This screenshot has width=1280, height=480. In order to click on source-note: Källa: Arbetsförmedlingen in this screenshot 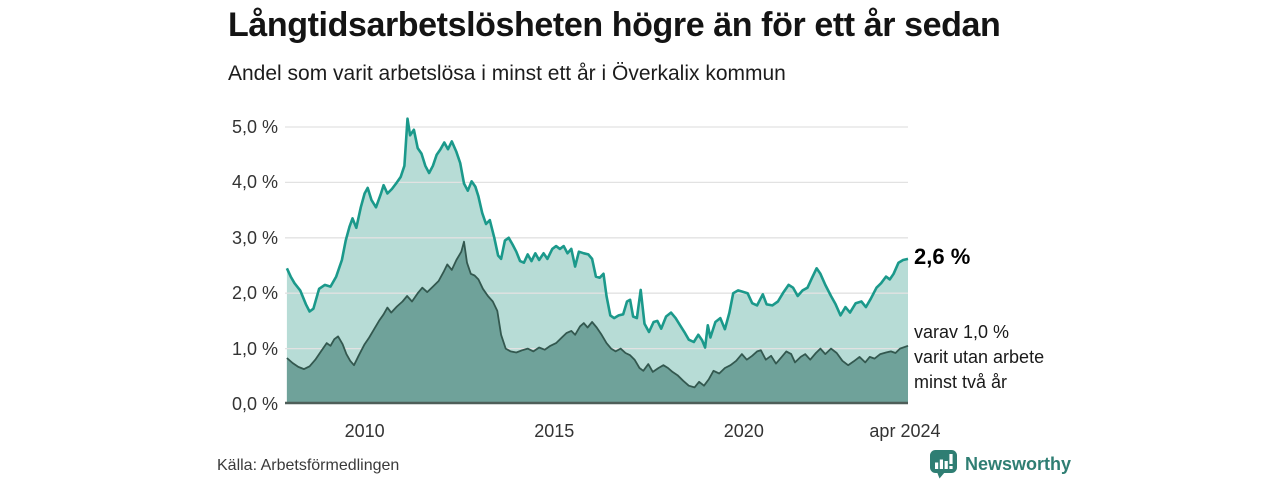, I will do `click(308, 465)`.